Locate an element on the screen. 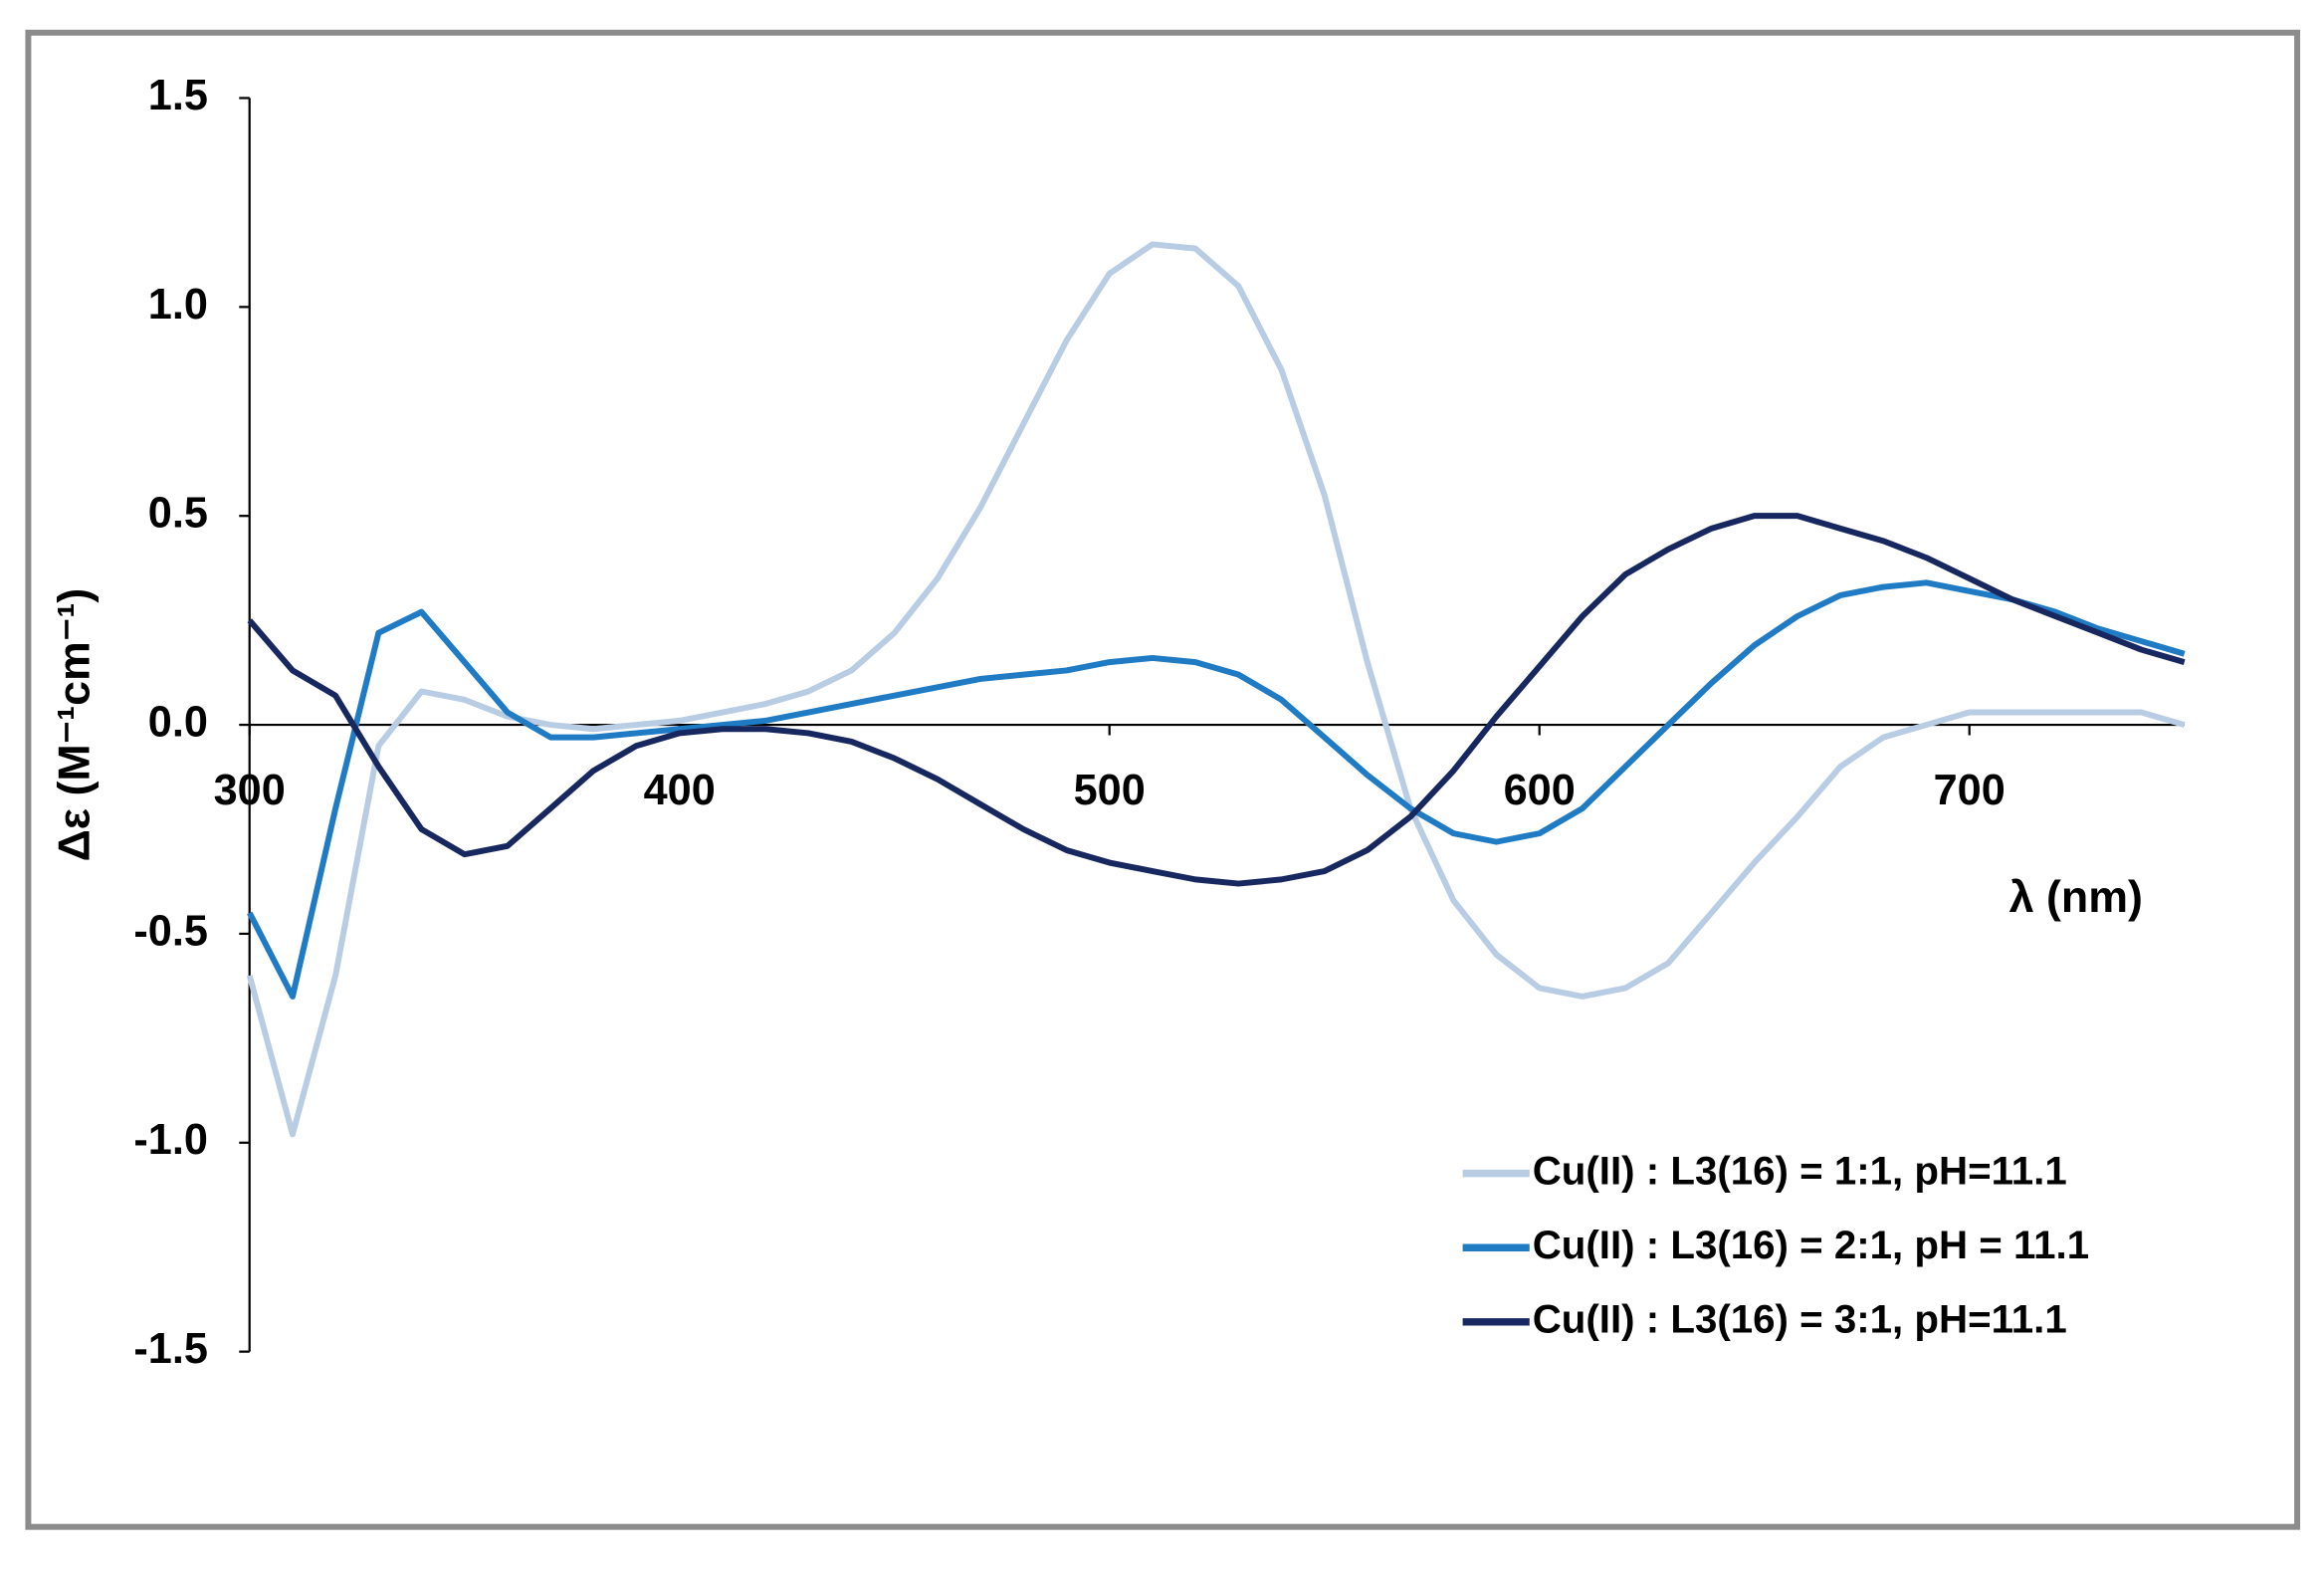 The image size is (2324, 1569). y-tick-label: 1.0 is located at coordinates (178, 305).